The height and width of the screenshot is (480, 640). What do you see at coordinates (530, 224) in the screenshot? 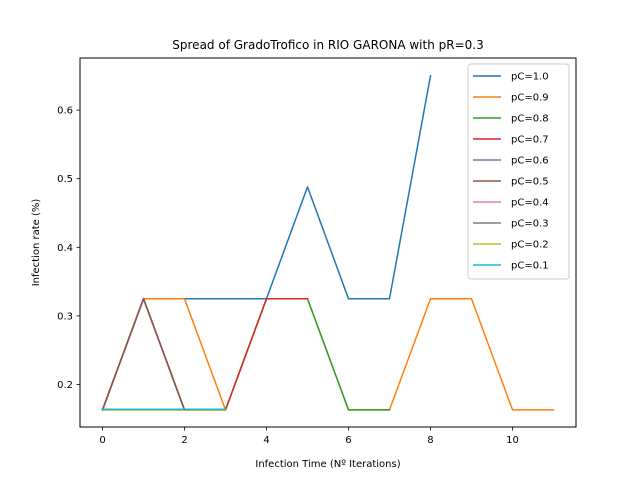
I see `legend-label-7: pC=0.3` at bounding box center [530, 224].